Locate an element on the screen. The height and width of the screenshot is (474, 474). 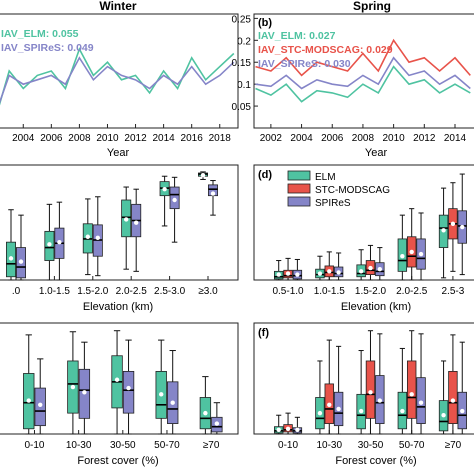
legend-swatch-elm is located at coordinates (299, 175).